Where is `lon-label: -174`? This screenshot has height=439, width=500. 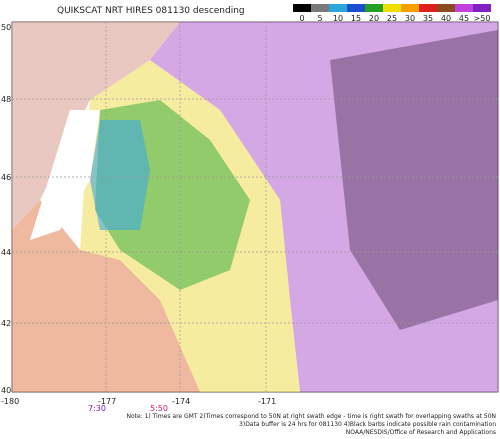
lon-label: -174 is located at coordinates (181, 401).